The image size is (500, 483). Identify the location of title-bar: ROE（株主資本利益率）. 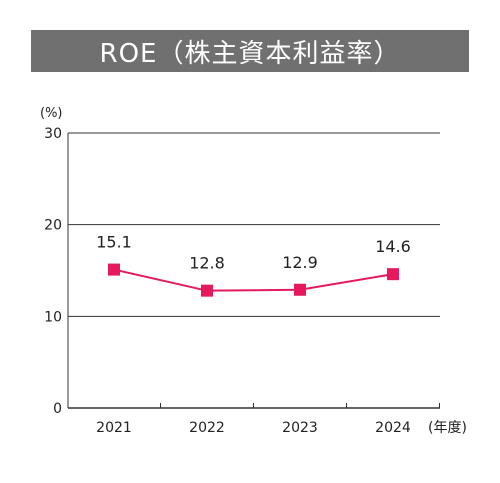
(250, 51).